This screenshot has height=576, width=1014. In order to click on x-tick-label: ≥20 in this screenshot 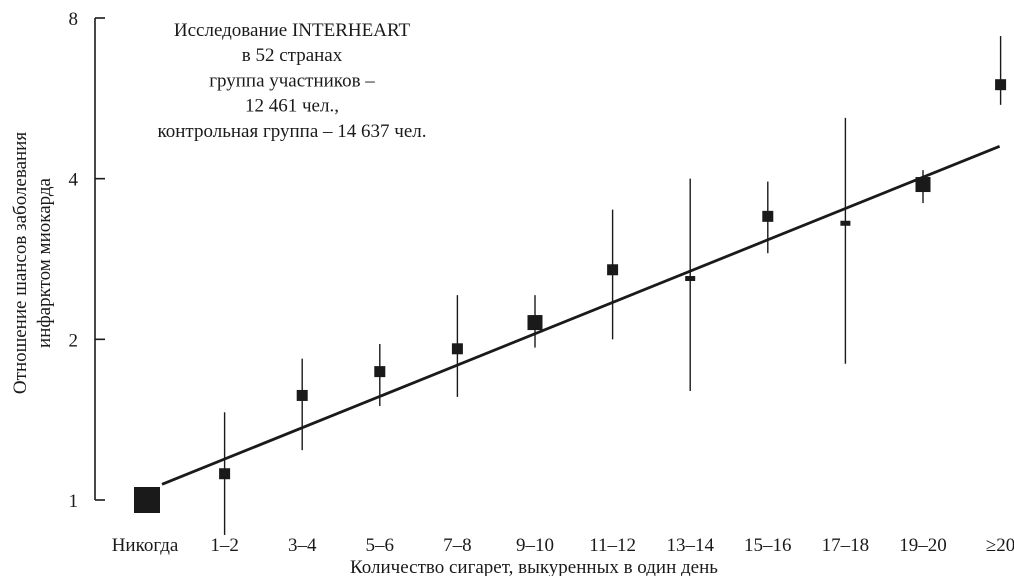, I will do `click(1000, 545)`.